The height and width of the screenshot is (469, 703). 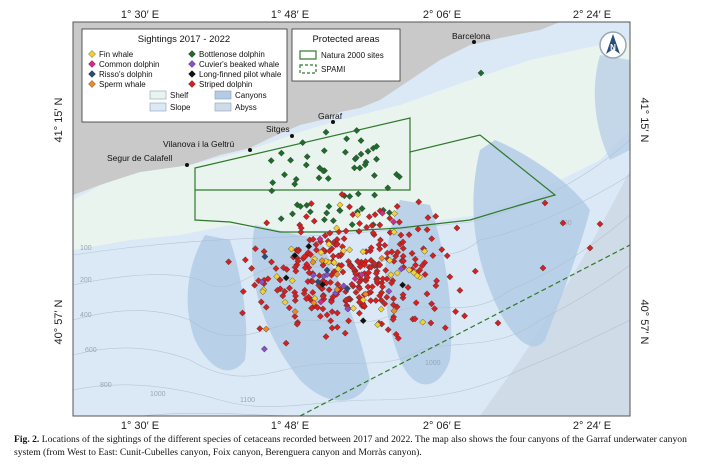 What do you see at coordinates (644, 322) in the screenshot?
I see `lat-tick-right-2: 40° 57′ N` at bounding box center [644, 322].